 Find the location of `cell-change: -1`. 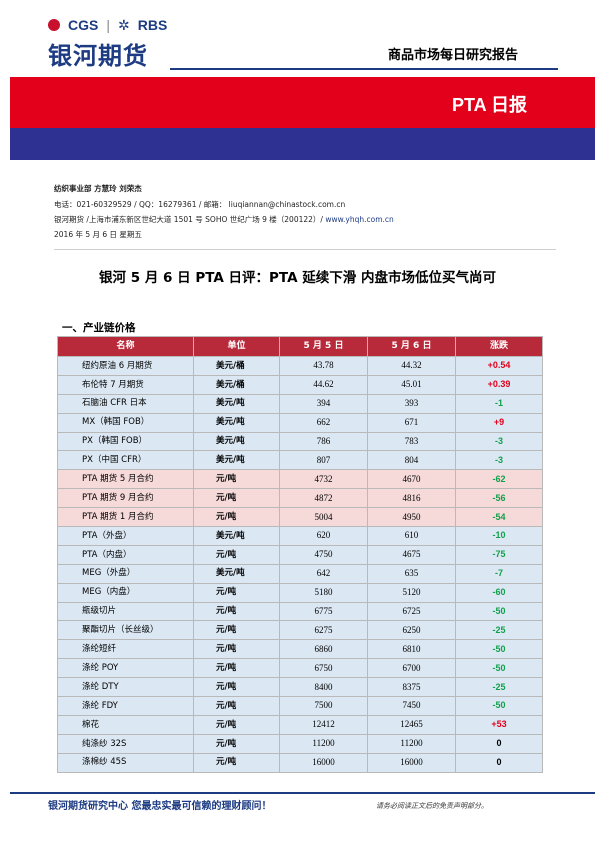

cell-change: -1 is located at coordinates (499, 403).